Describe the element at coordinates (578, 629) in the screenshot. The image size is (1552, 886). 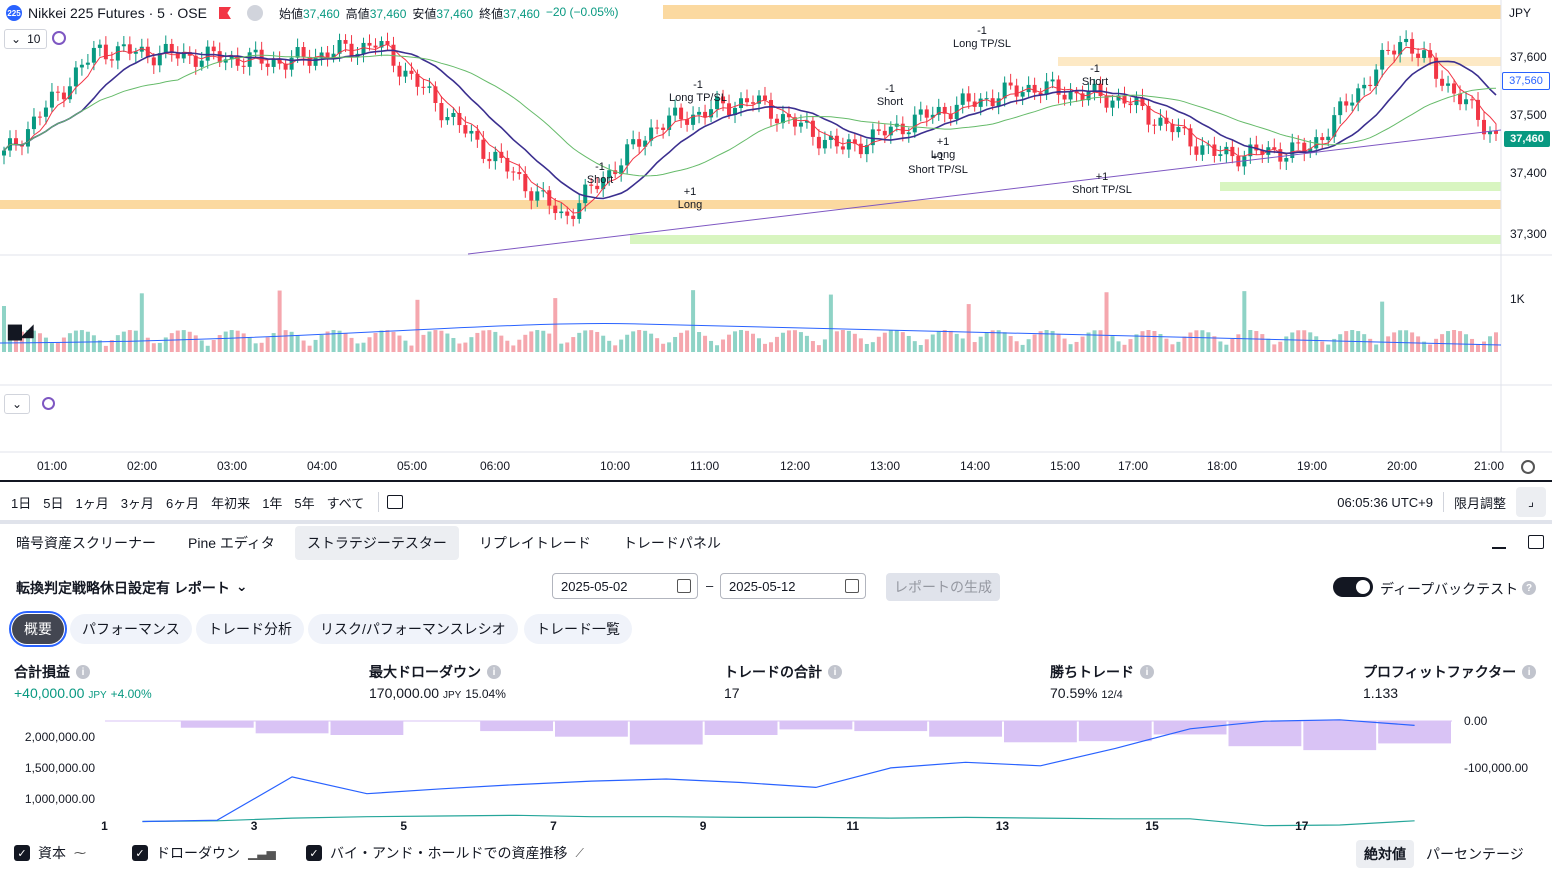
I see `subtab-trade-list: トレード一覧` at that location.